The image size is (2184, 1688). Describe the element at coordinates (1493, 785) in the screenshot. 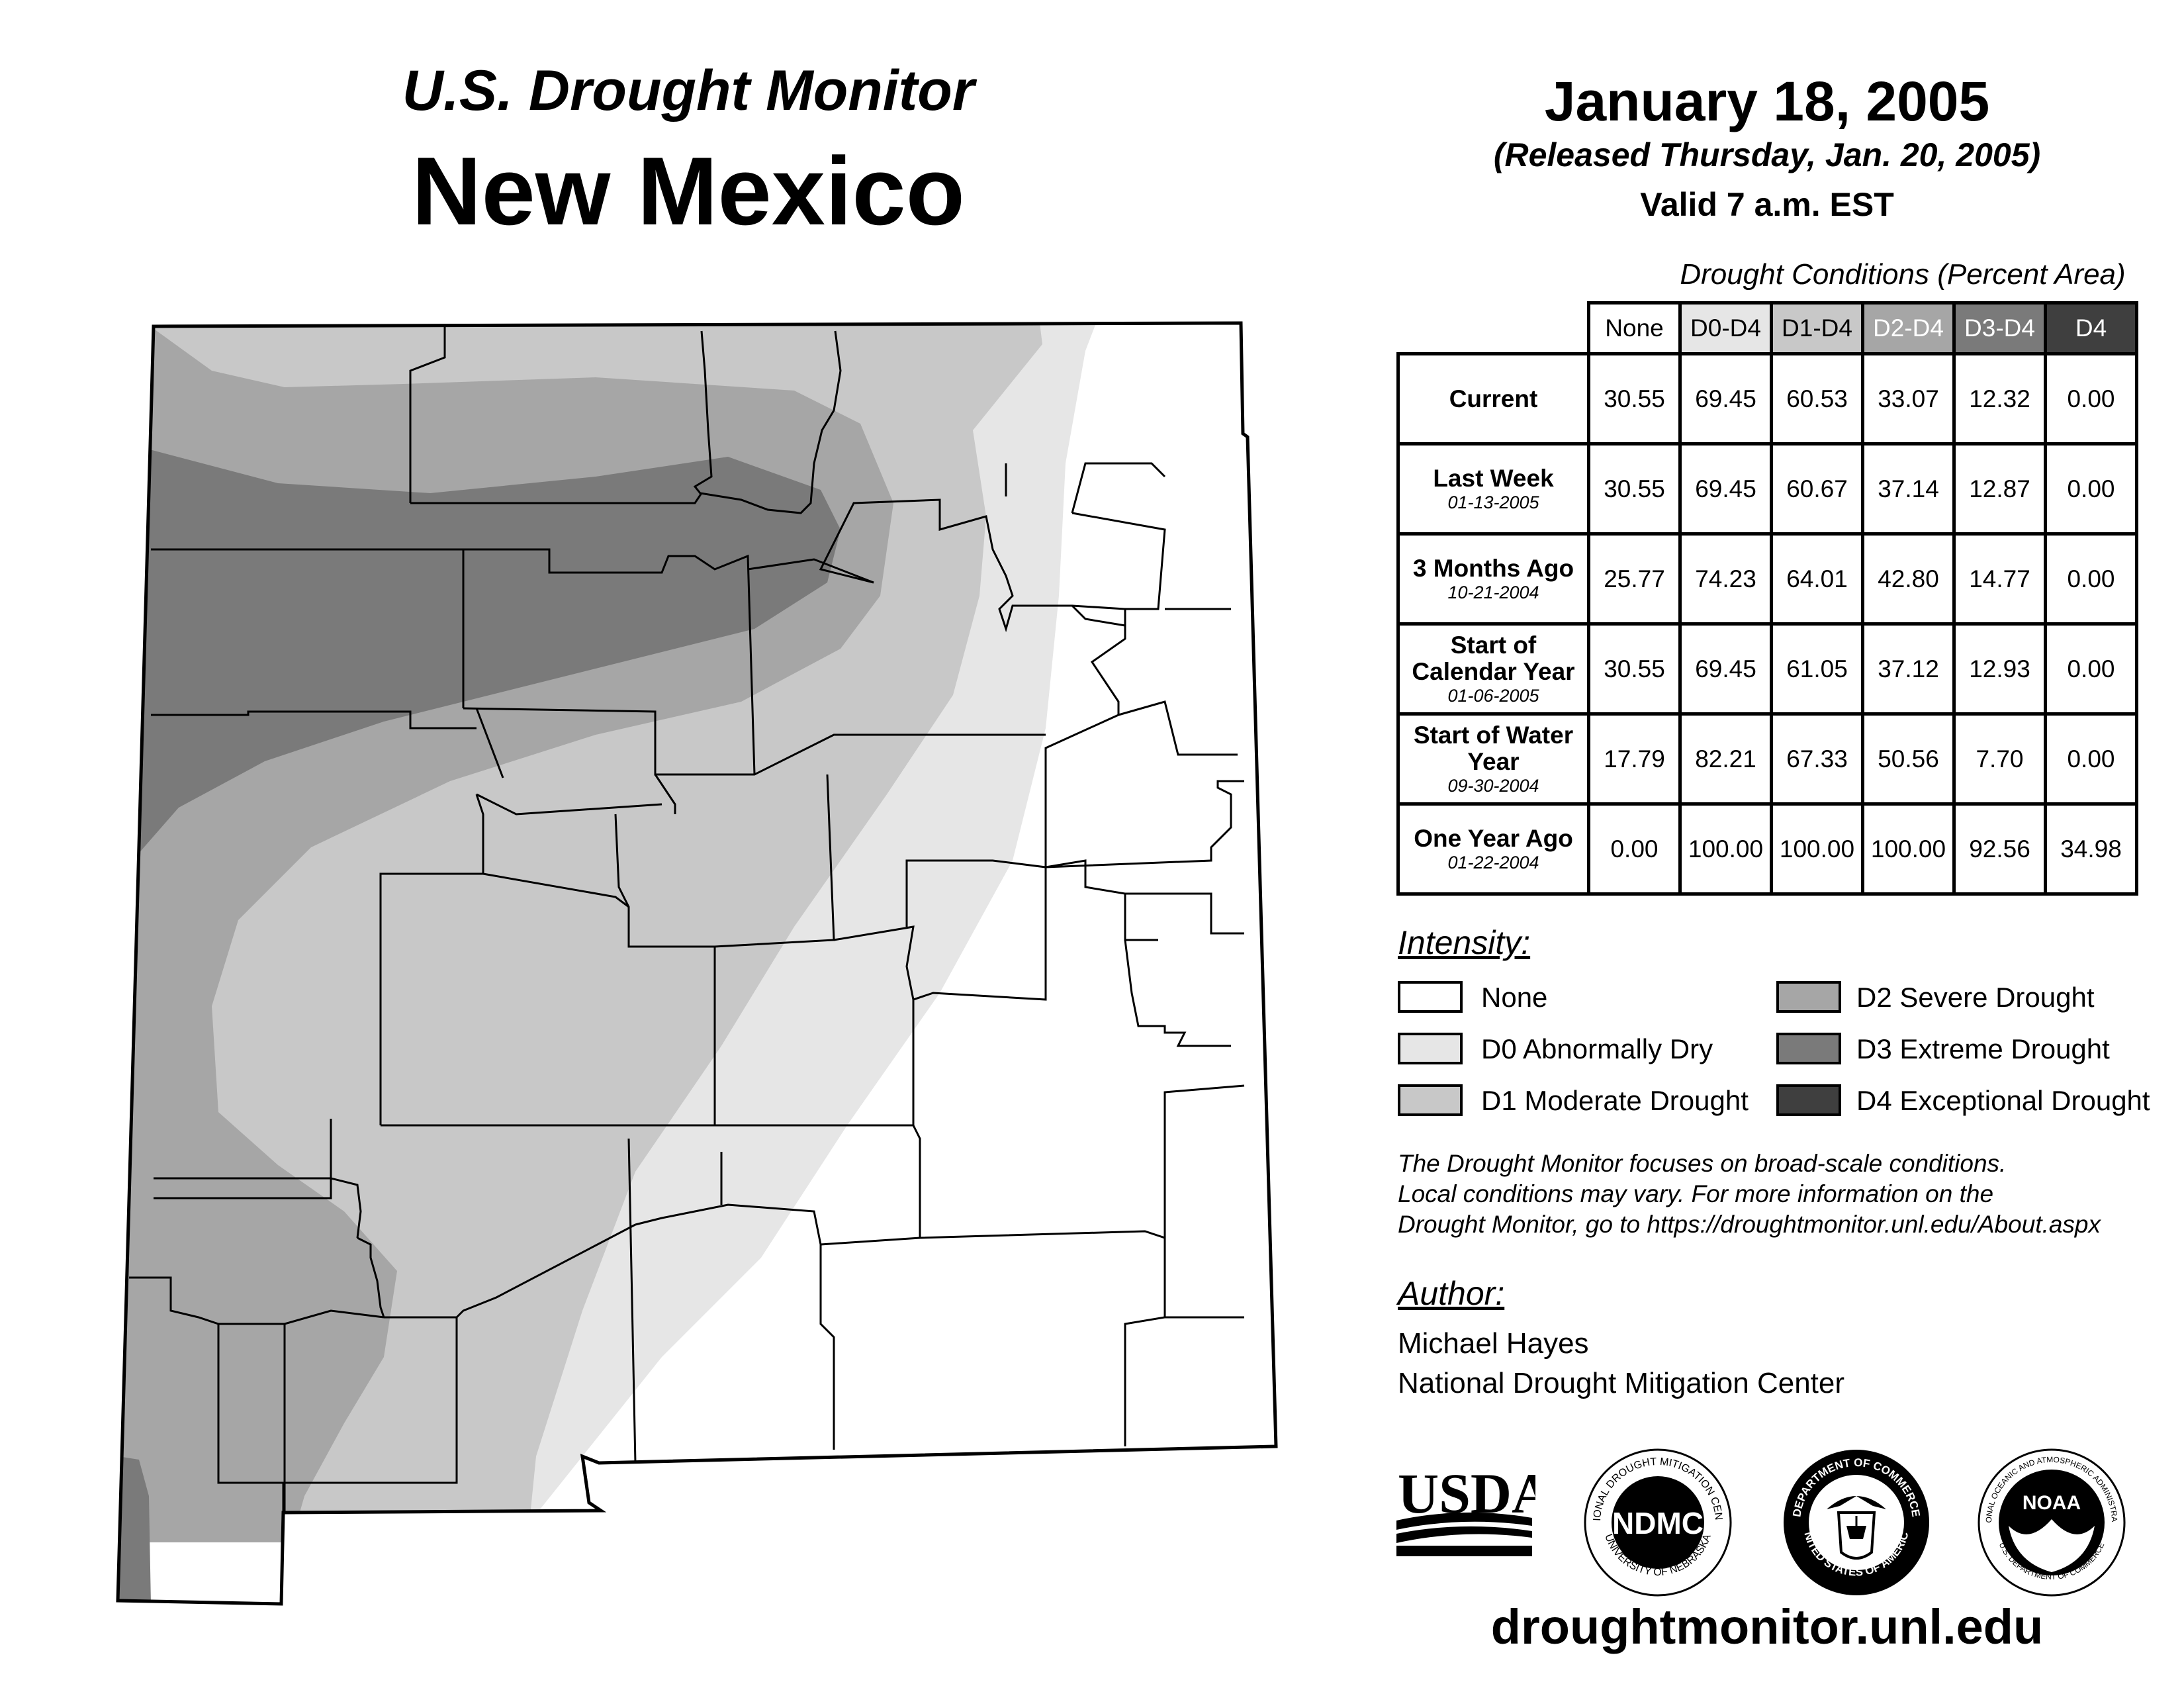

I see `row-date: 09-30-2004` at that location.